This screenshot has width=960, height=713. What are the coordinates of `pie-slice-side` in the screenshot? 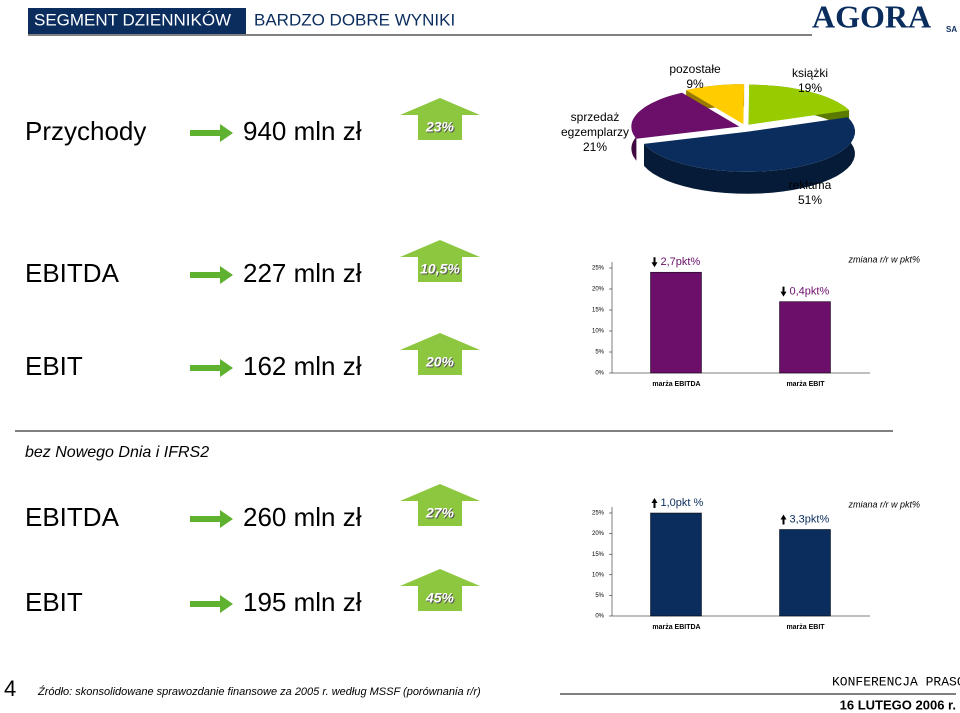 It's located at (749, 155).